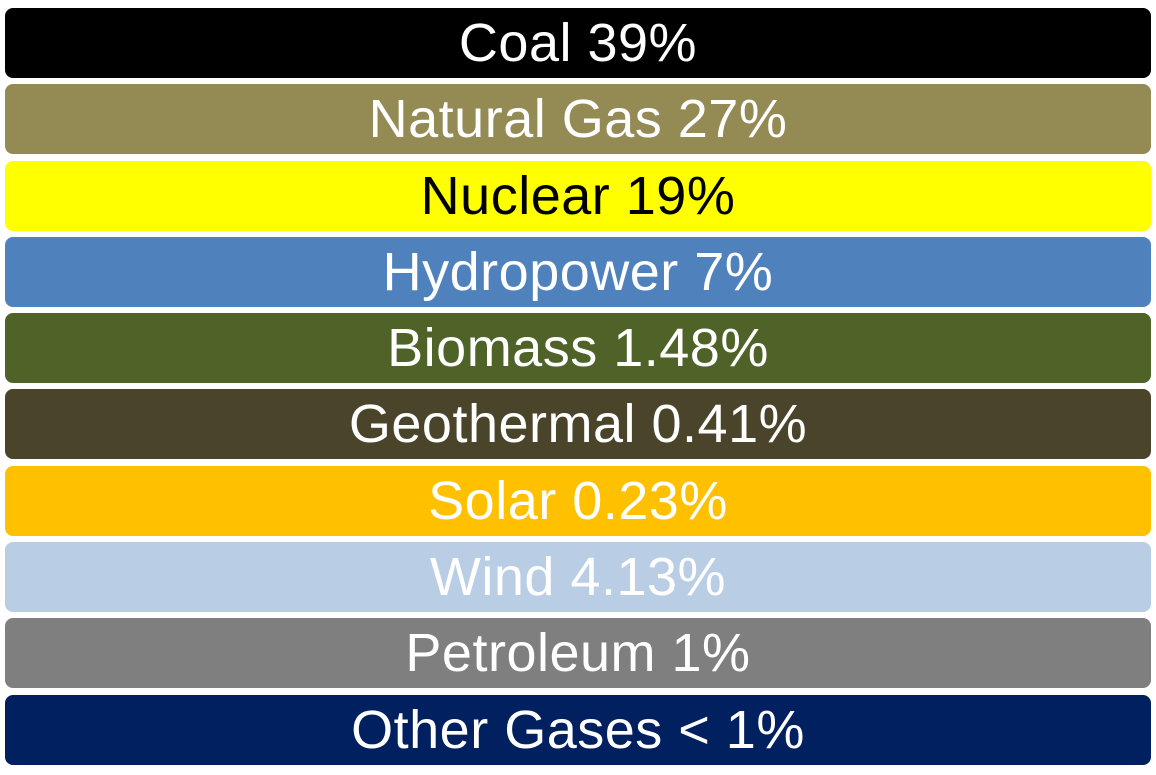 The height and width of the screenshot is (775, 1156). What do you see at coordinates (578, 653) in the screenshot?
I see `petroleum-bar: Petroleum 1%` at bounding box center [578, 653].